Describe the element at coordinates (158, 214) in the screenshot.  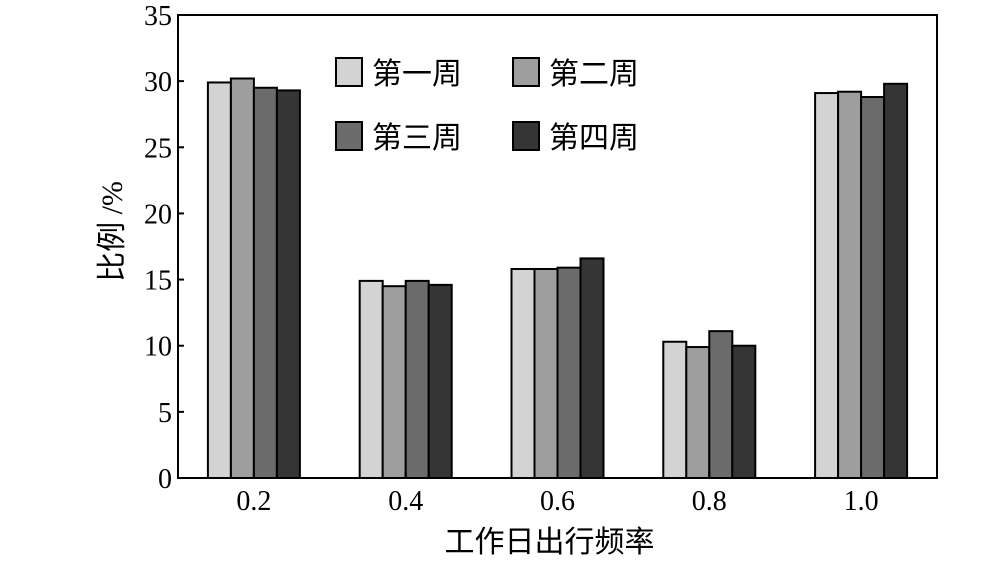
I see `y-tick-label: 20` at that location.